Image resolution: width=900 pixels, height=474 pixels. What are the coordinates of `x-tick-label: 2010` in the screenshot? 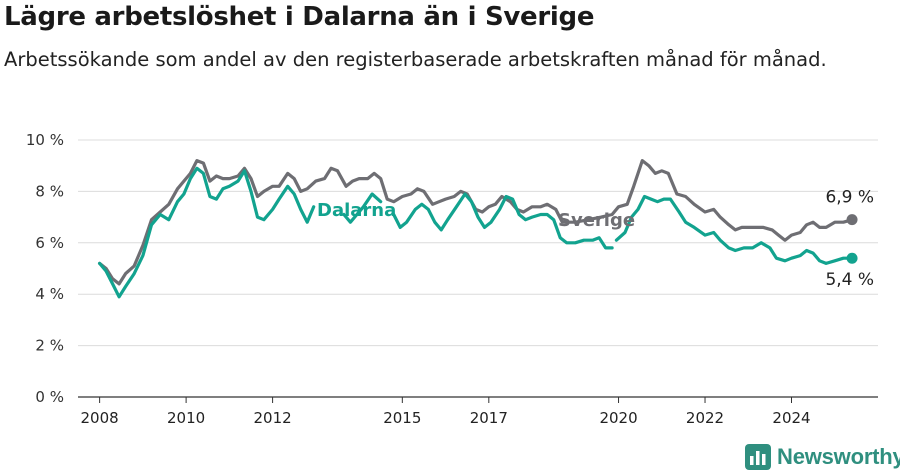 It's located at (186, 418).